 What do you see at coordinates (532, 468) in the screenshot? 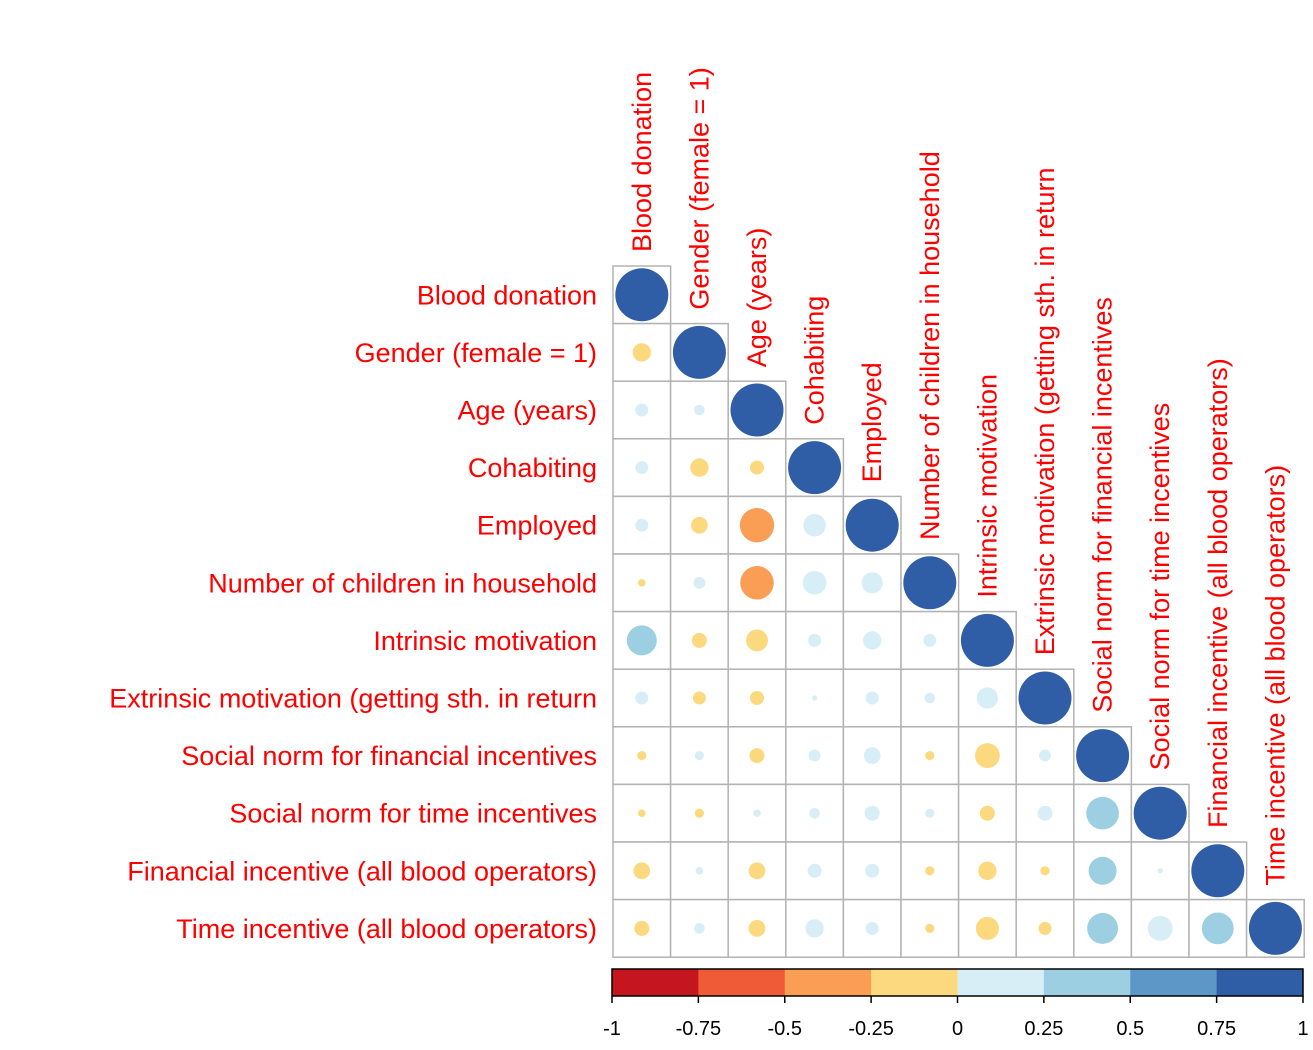
I see `row-label: Cohabiting` at bounding box center [532, 468].